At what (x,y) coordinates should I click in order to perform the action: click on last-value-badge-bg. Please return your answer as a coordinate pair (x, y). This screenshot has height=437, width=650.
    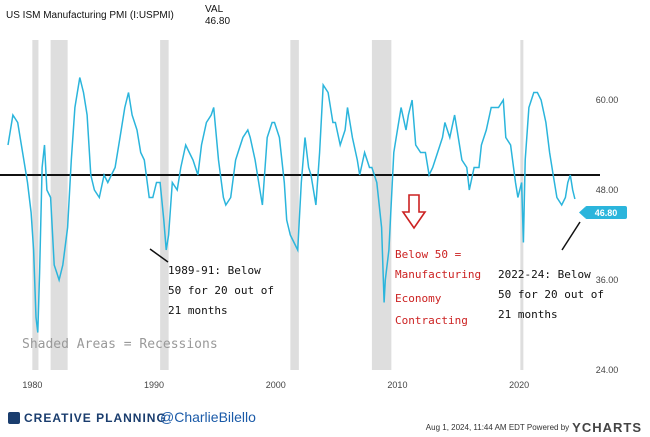
    Looking at the image, I should click on (606, 212).